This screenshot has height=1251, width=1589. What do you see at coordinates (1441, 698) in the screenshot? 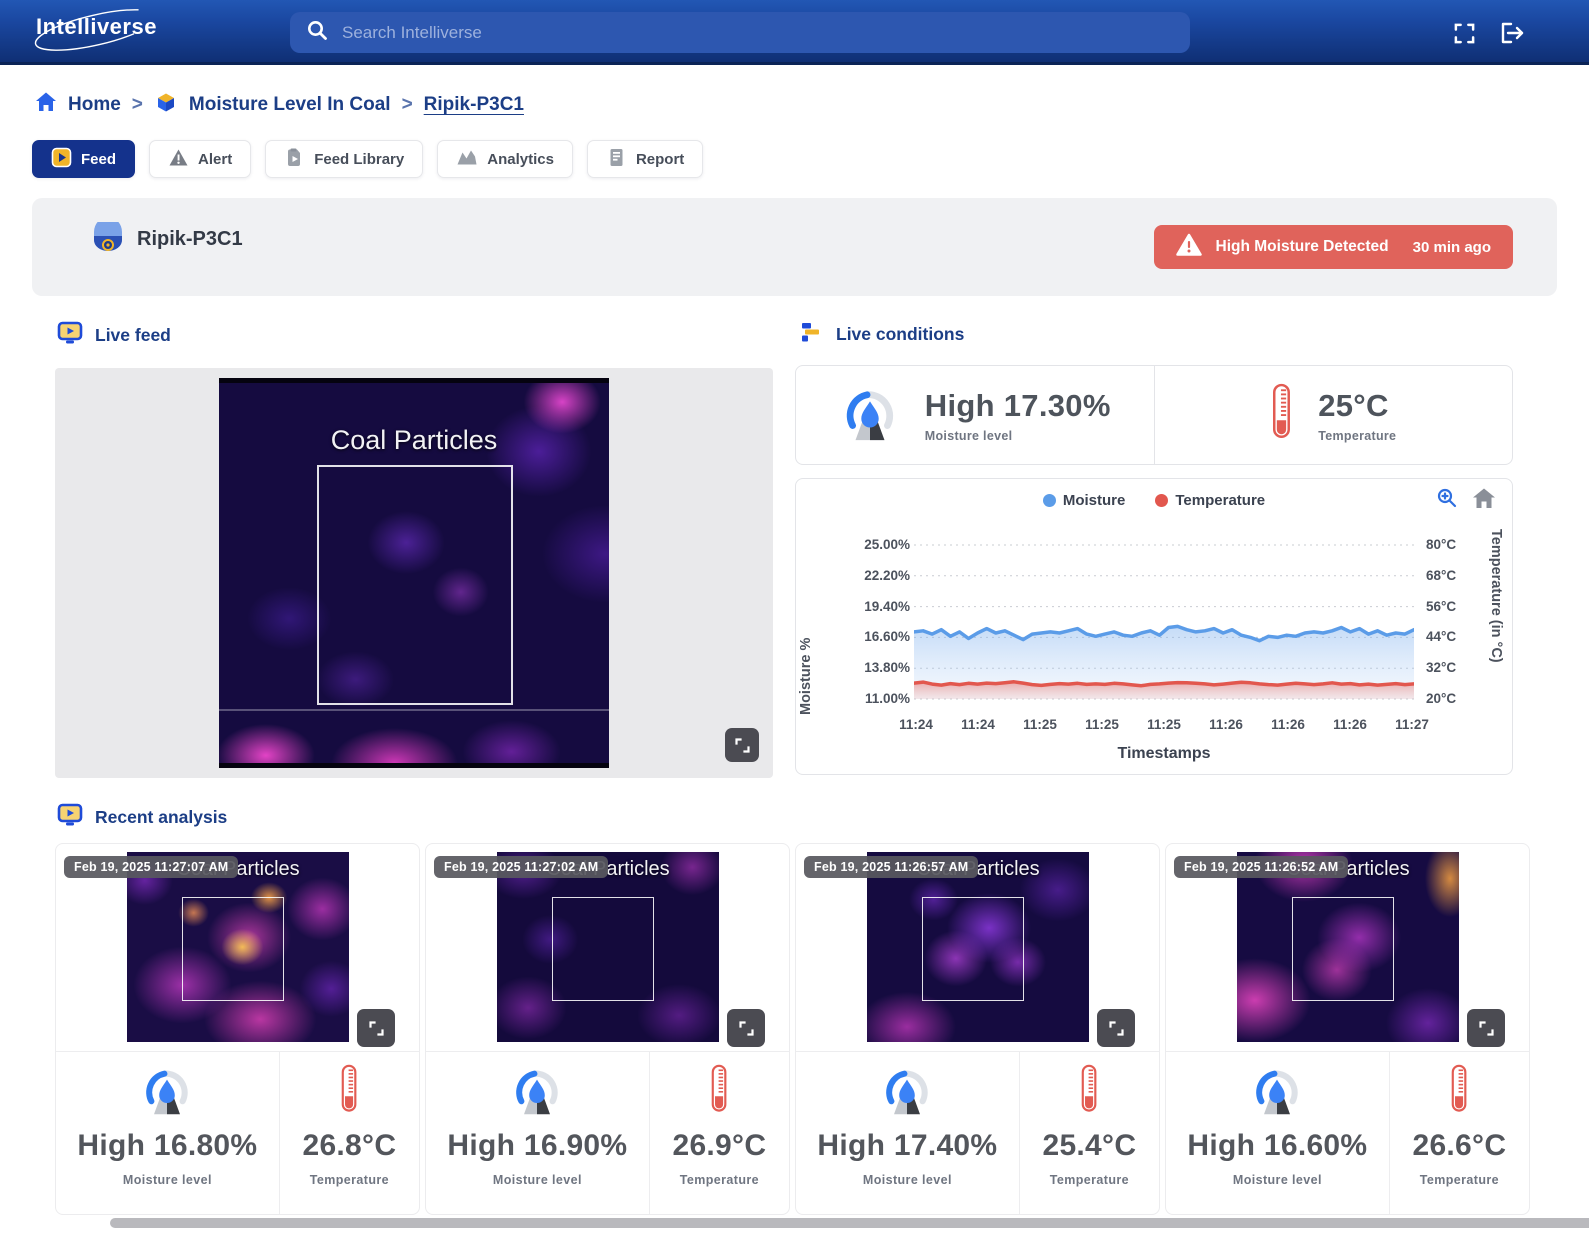
I see `y-right-tick: 20°C` at bounding box center [1441, 698].